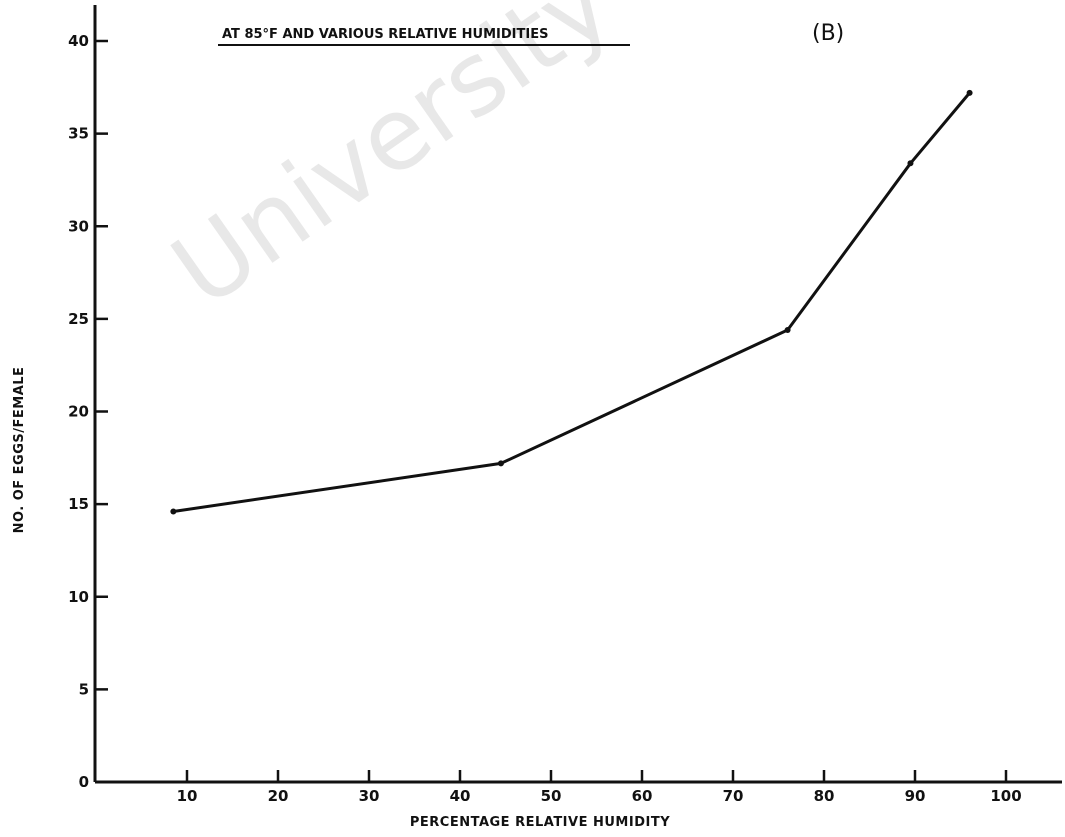 This screenshot has width=1065, height=837. Describe the element at coordinates (642, 796) in the screenshot. I see `x-tick-label: 60` at that location.